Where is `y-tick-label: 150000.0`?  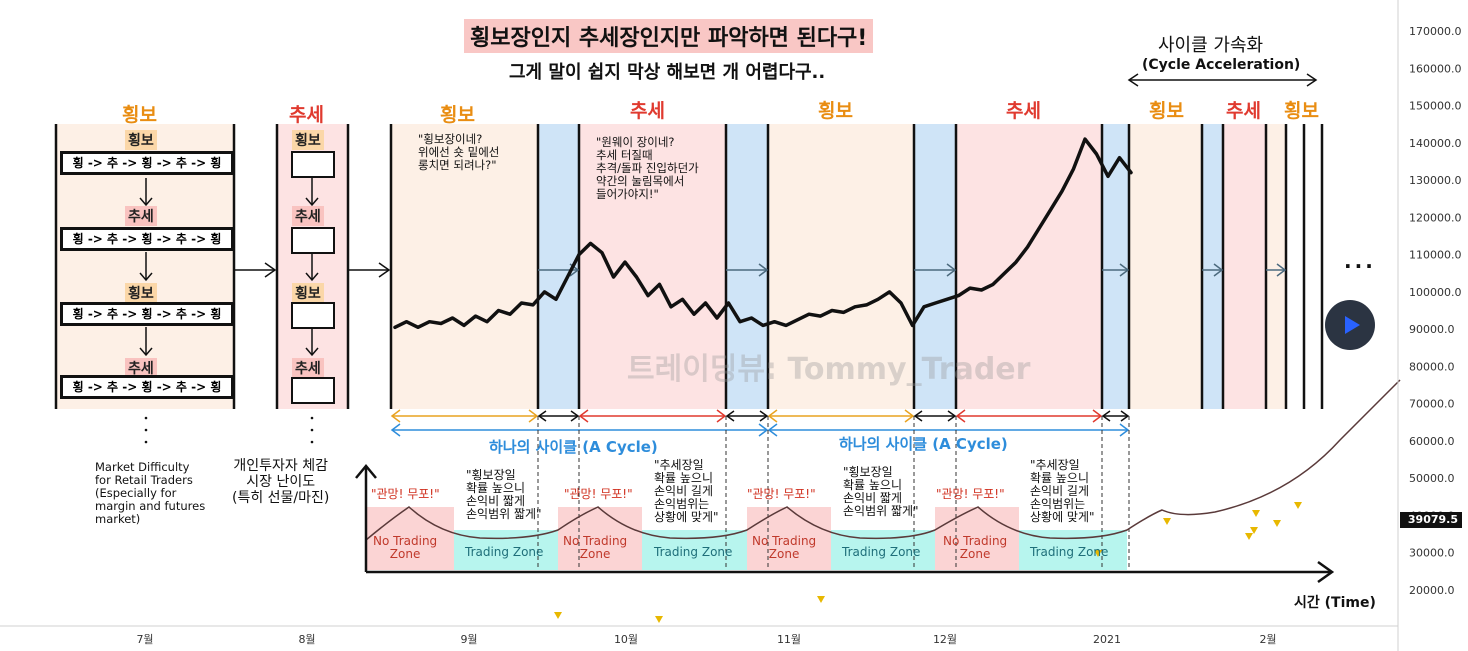 y-tick-label: 150000.0 is located at coordinates (1435, 106).